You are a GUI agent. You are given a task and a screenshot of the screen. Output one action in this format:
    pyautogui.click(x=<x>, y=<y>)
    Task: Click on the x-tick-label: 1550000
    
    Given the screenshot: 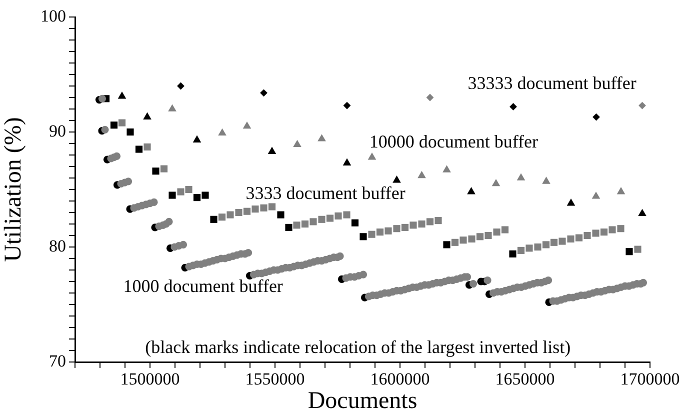 What is the action you would take?
    pyautogui.click(x=275, y=379)
    